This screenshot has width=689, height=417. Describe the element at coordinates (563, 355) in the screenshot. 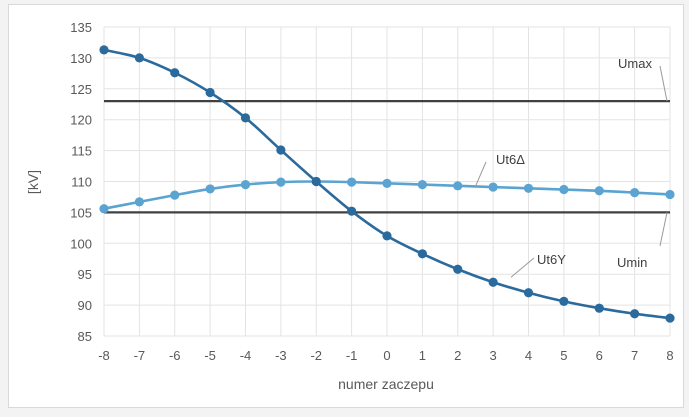

I see `x-tick-label: 5` at that location.